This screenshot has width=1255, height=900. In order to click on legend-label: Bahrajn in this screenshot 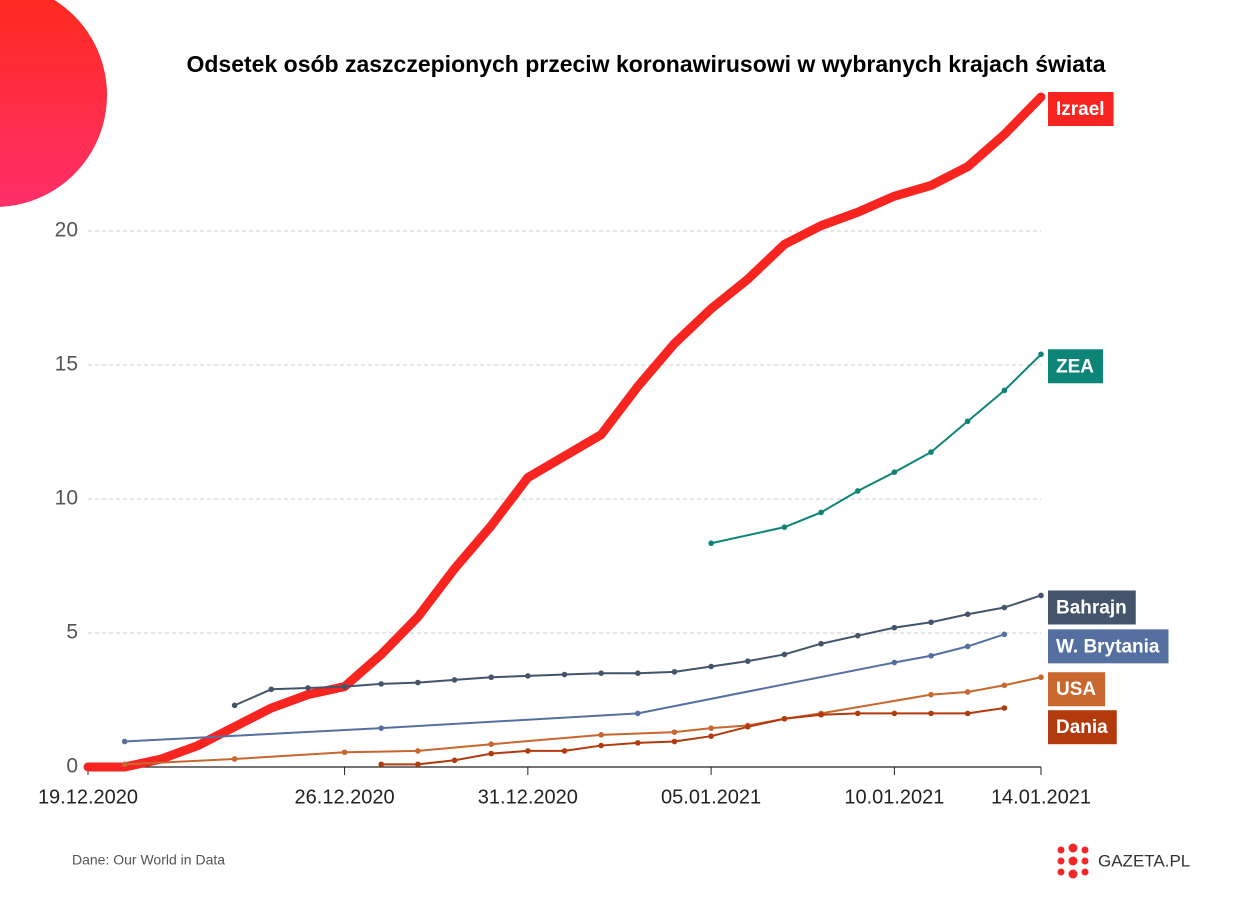, I will do `click(1091, 607)`.